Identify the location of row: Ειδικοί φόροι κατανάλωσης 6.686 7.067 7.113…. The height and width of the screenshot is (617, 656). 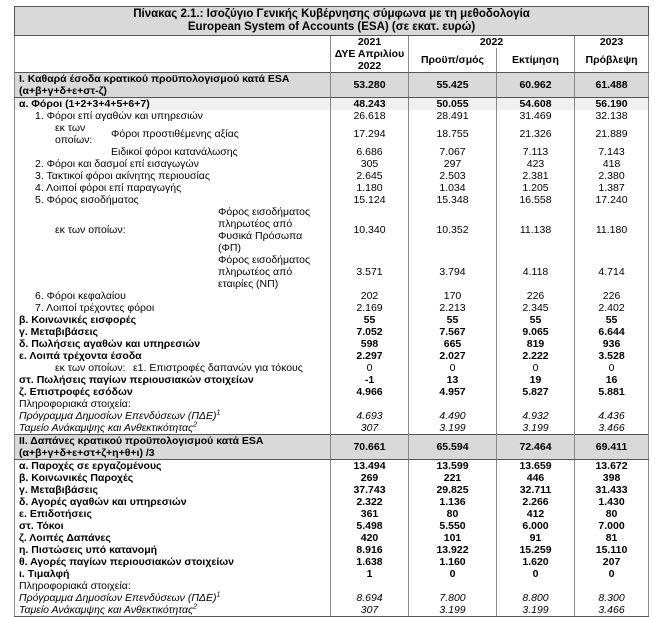
(332, 152).